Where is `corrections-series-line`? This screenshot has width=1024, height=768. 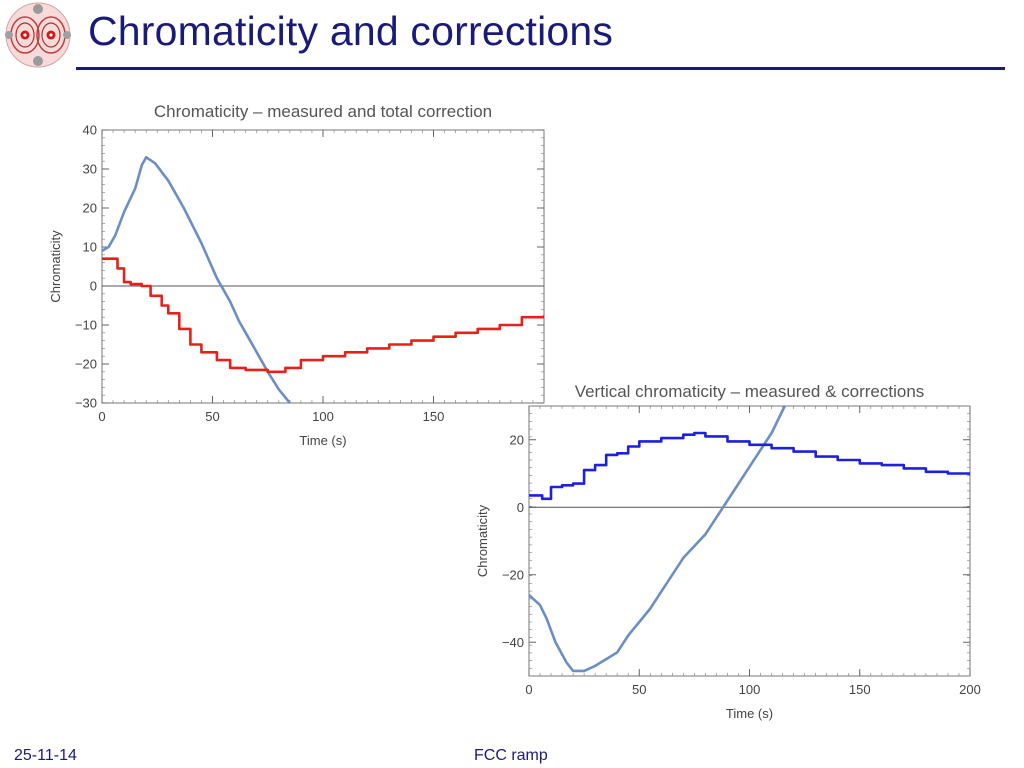 corrections-series-line is located at coordinates (749, 466).